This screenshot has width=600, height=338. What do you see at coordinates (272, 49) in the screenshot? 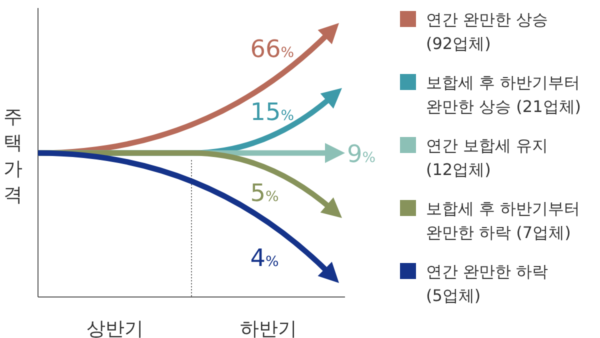
I see `data-label: 66%` at bounding box center [272, 49].